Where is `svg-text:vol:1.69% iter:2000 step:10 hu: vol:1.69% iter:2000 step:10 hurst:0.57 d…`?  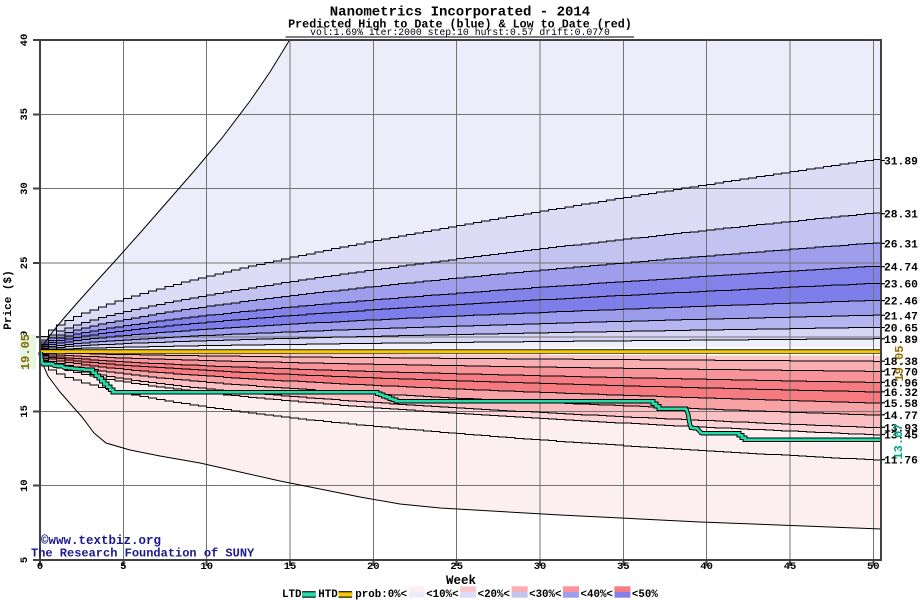
svg-text:vol:1.69% iter:2000 step:10 hu: vol:1.69% iter:2000 step:10 hurst:0.57 d… is located at coordinates (460, 32).